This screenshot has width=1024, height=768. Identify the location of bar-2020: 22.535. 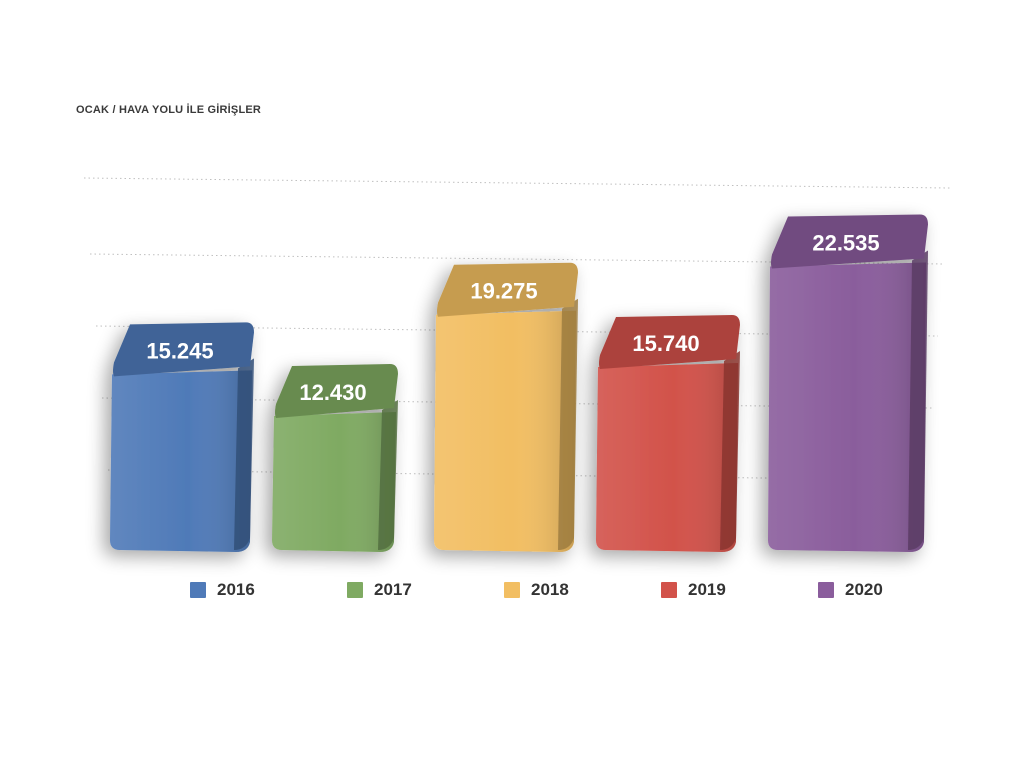
(848, 383).